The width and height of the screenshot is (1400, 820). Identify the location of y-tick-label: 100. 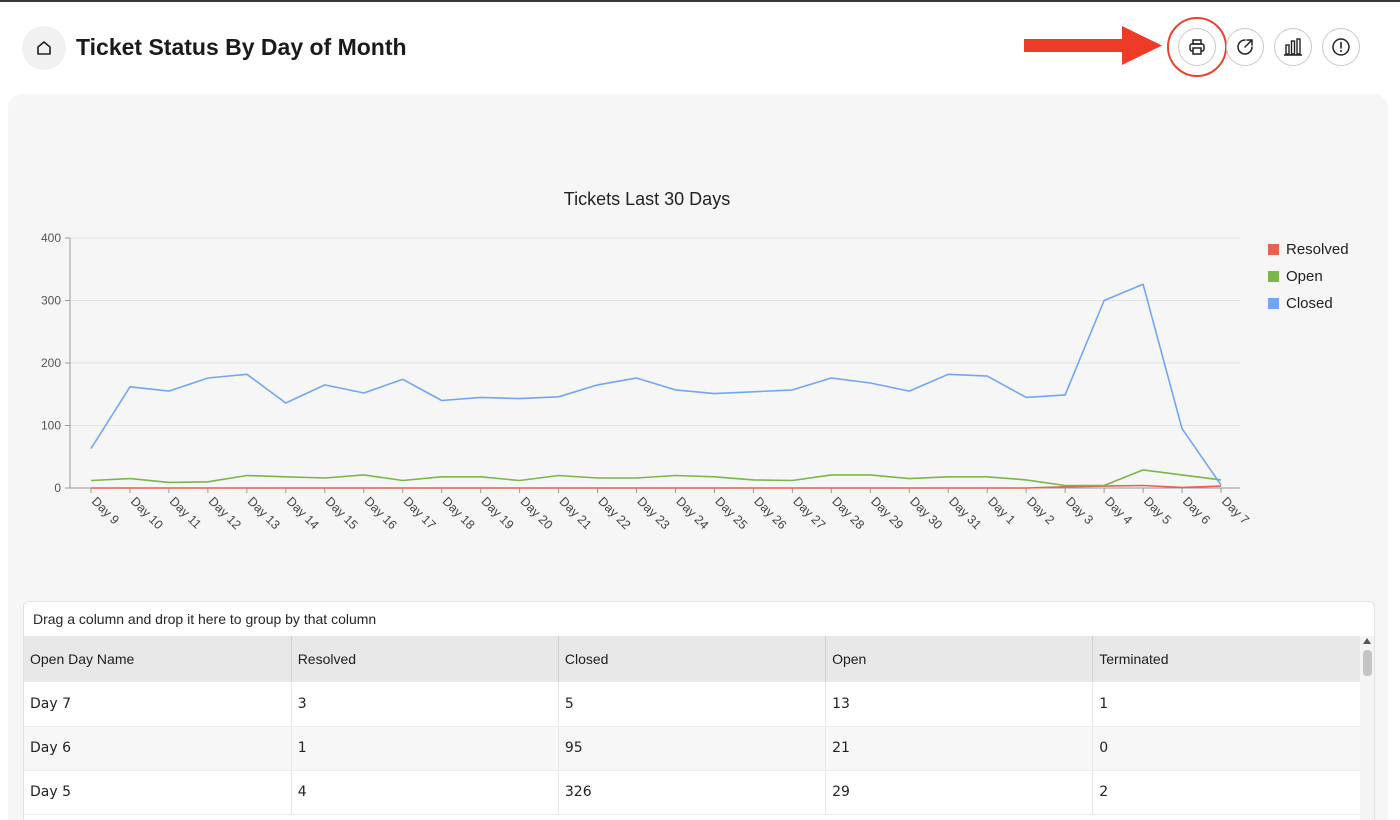
(51, 426).